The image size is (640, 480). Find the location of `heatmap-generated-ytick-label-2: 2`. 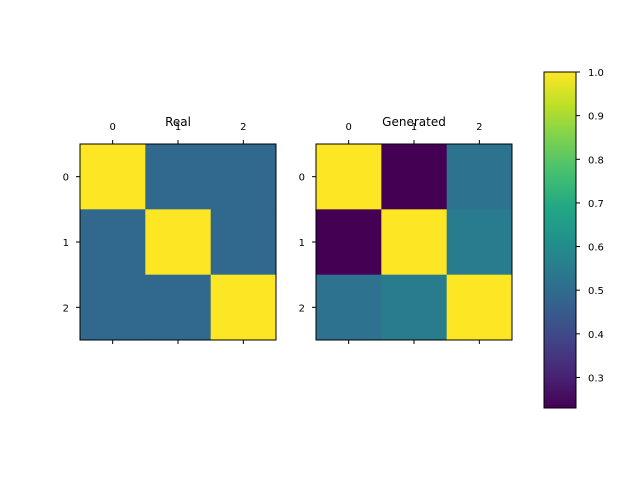

heatmap-generated-ytick-label-2: 2 is located at coordinates (302, 308).